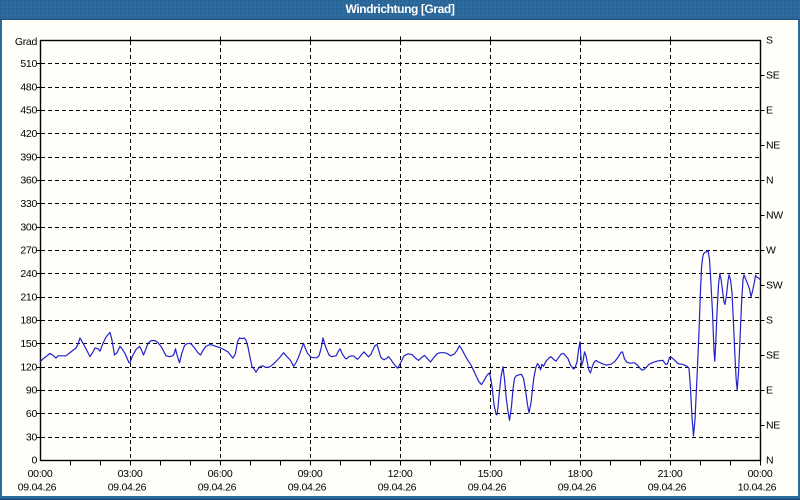 The image size is (800, 500). I want to click on svg-text: W, so click(771, 251).